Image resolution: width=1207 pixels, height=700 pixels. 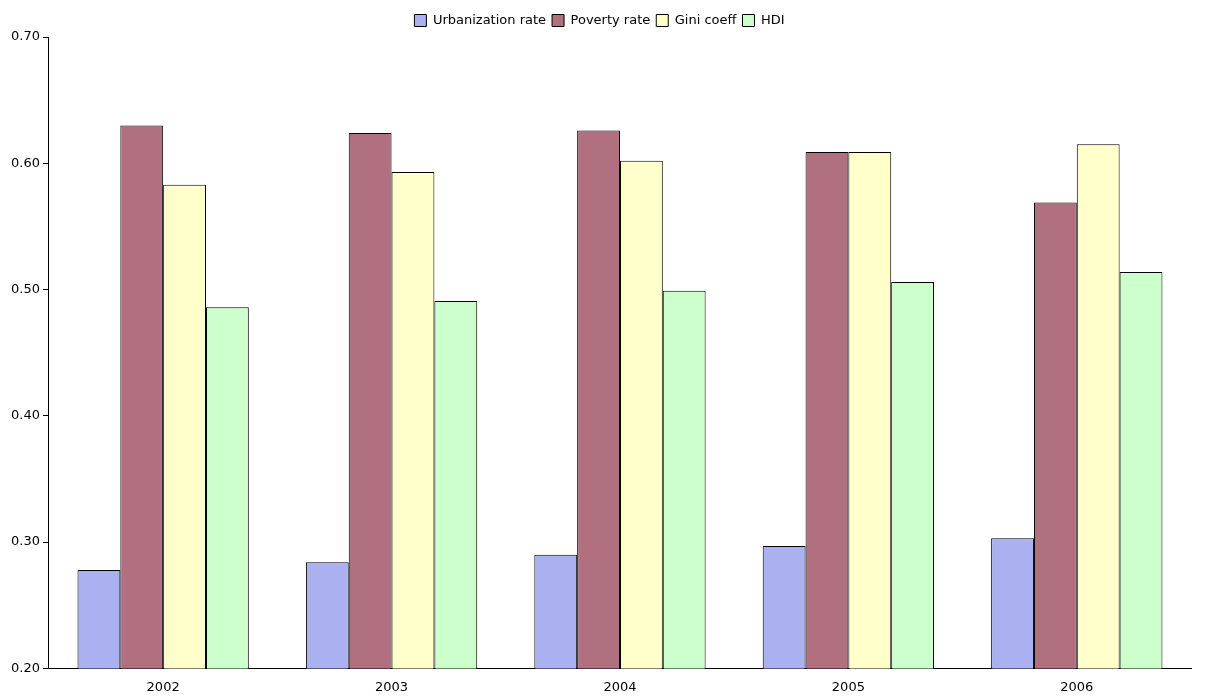 I want to click on legend-label: Gini coeff, so click(x=706, y=19).